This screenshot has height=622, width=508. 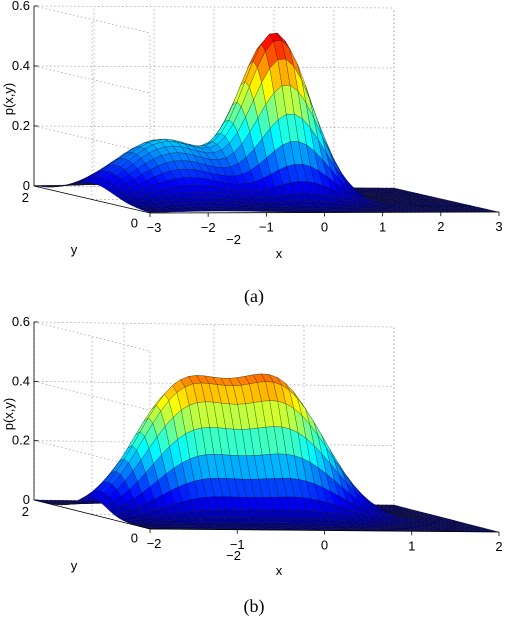 I want to click on ylabel-a: y, so click(x=74, y=249).